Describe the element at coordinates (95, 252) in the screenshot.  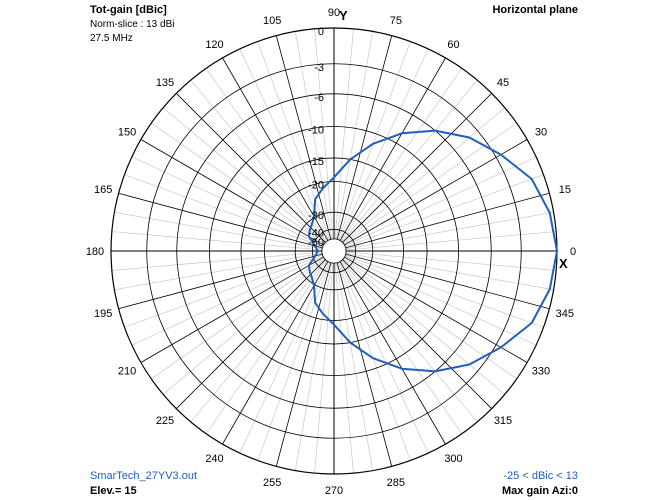
I see `angle-tick-label: 180` at that location.